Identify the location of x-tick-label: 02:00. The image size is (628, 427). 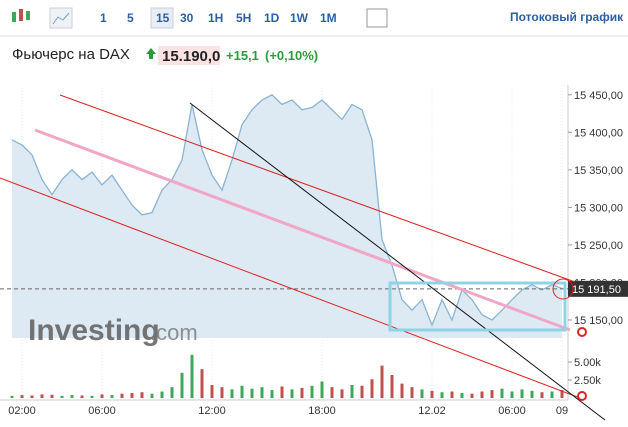
(22, 411).